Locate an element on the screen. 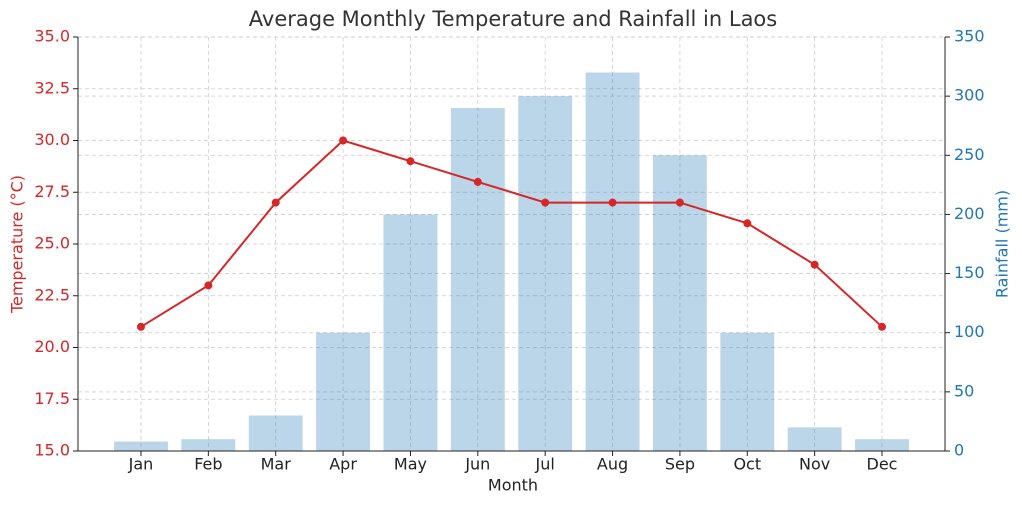 The width and height of the screenshot is (1022, 506). y2-tick-label: 250 is located at coordinates (969, 154).